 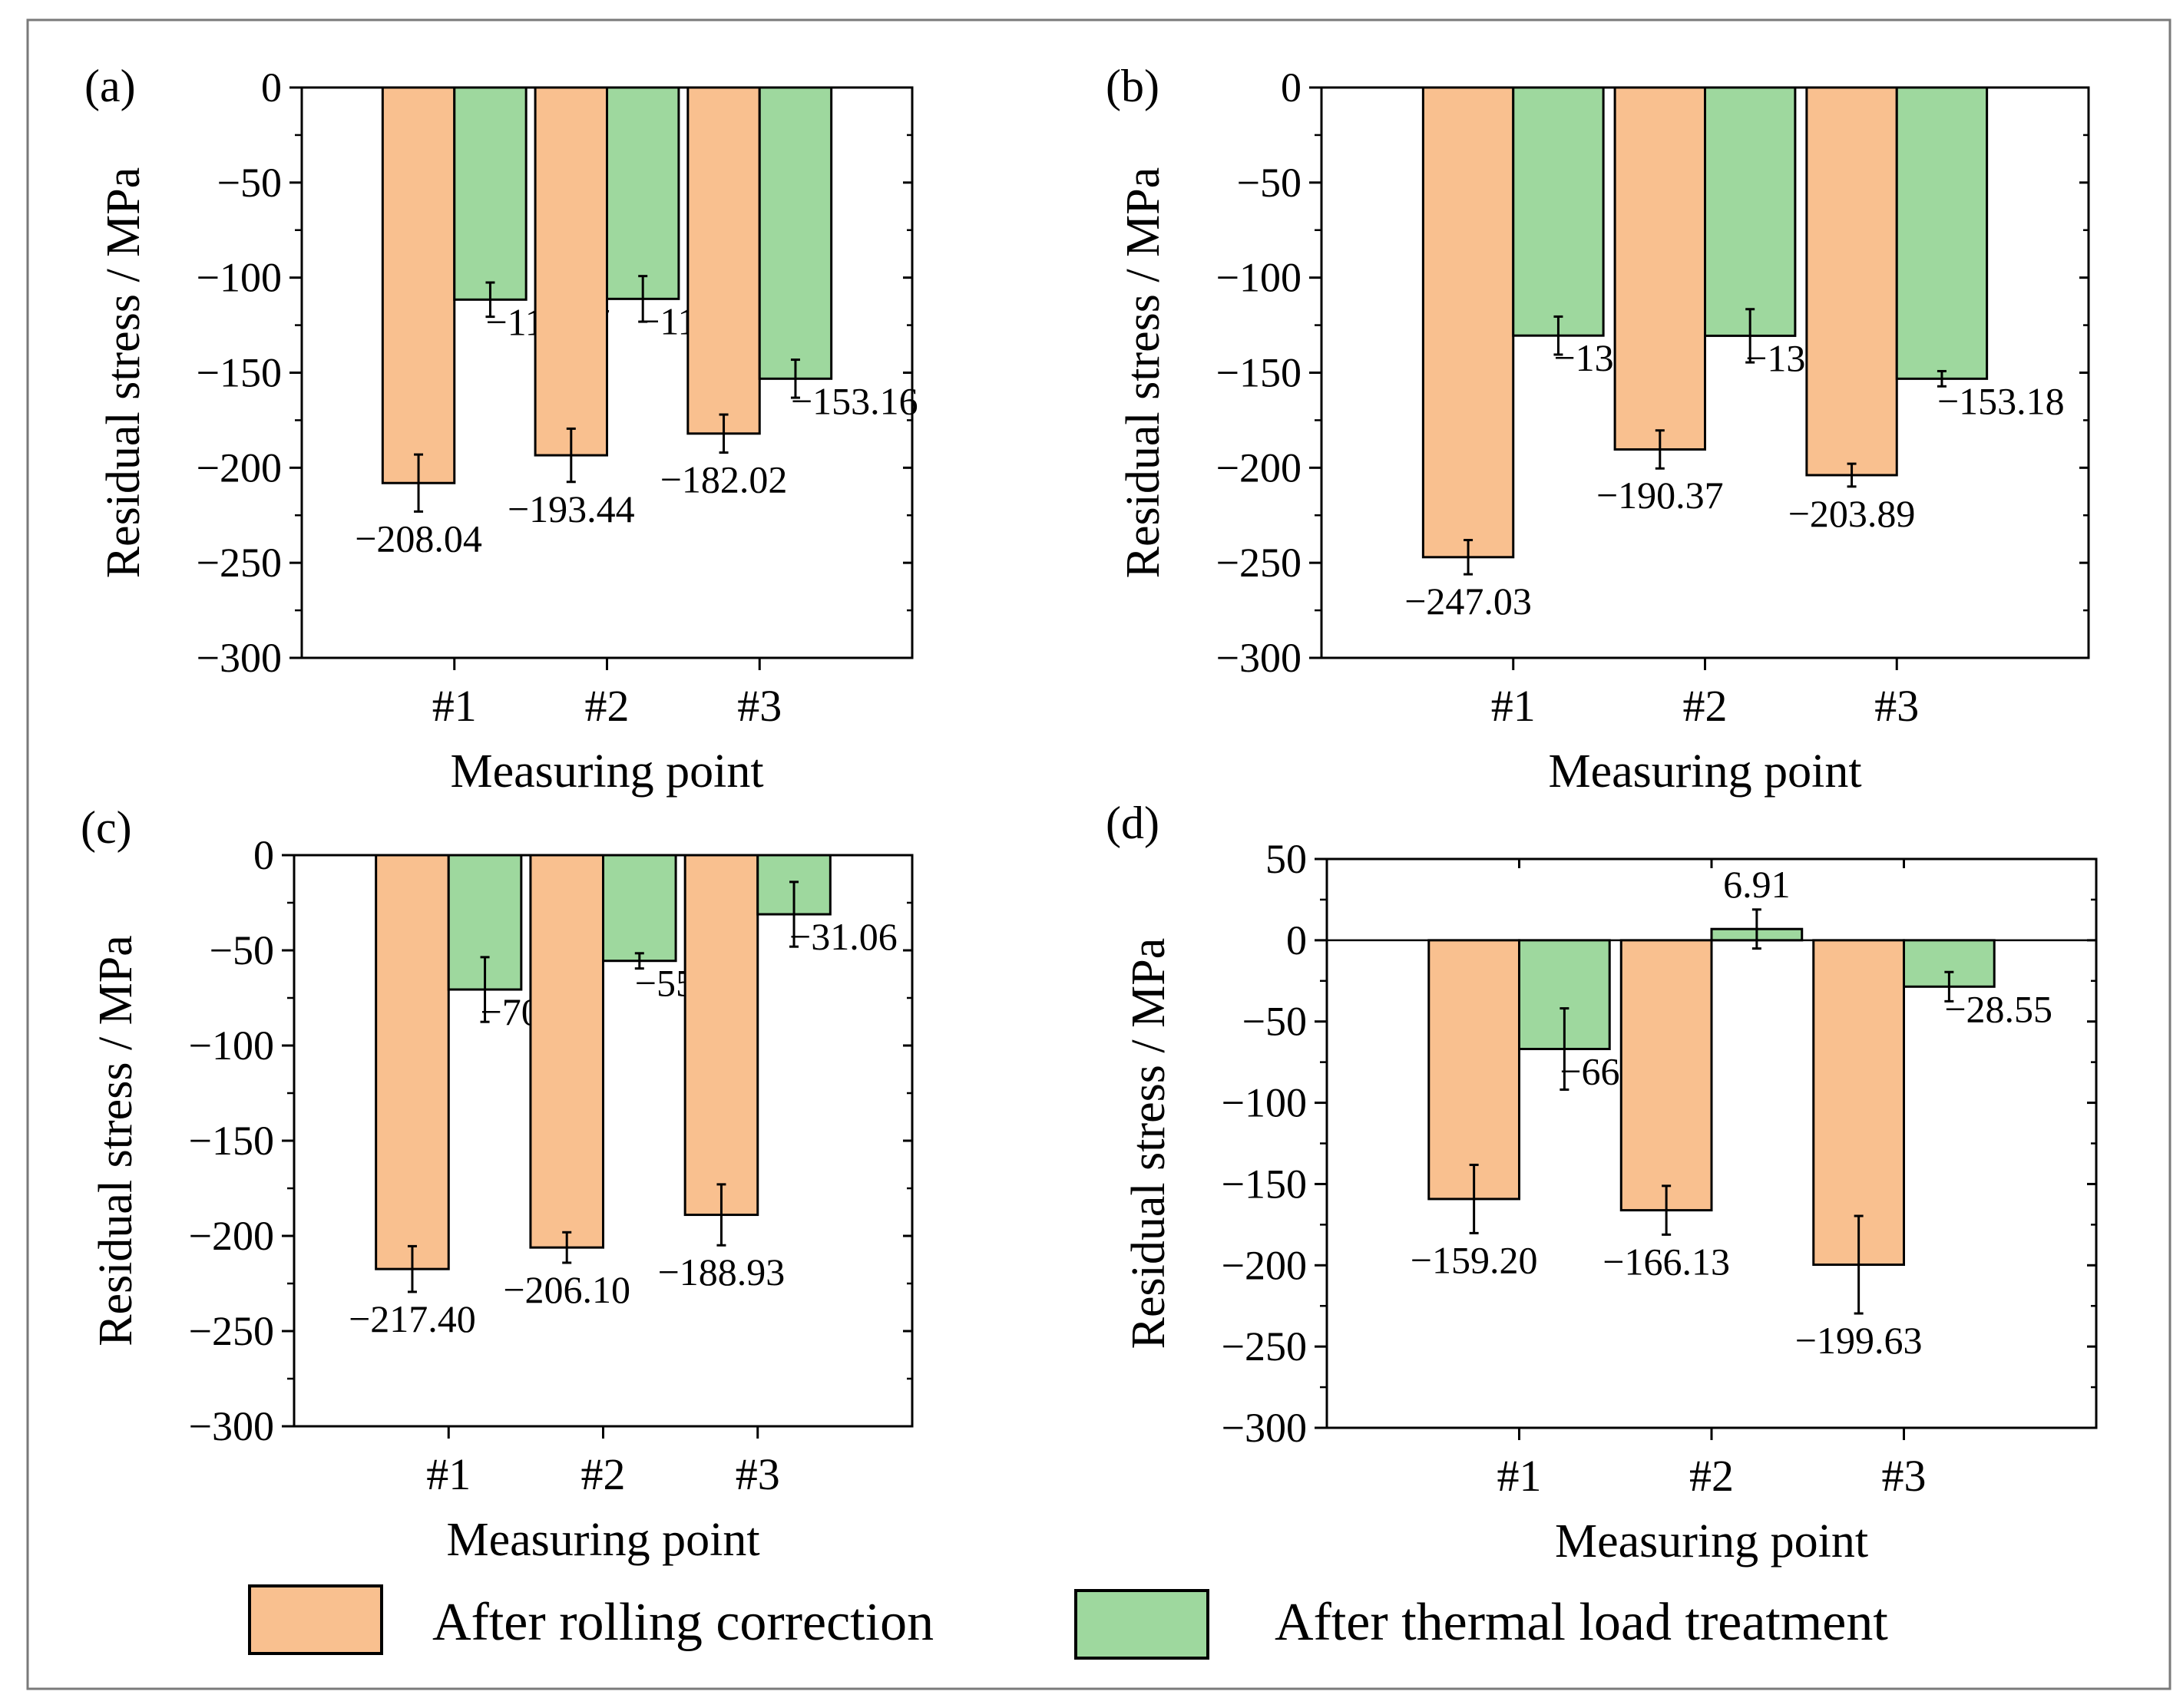 What do you see at coordinates (722, 1271) in the screenshot?
I see `data-label: −188.93` at bounding box center [722, 1271].